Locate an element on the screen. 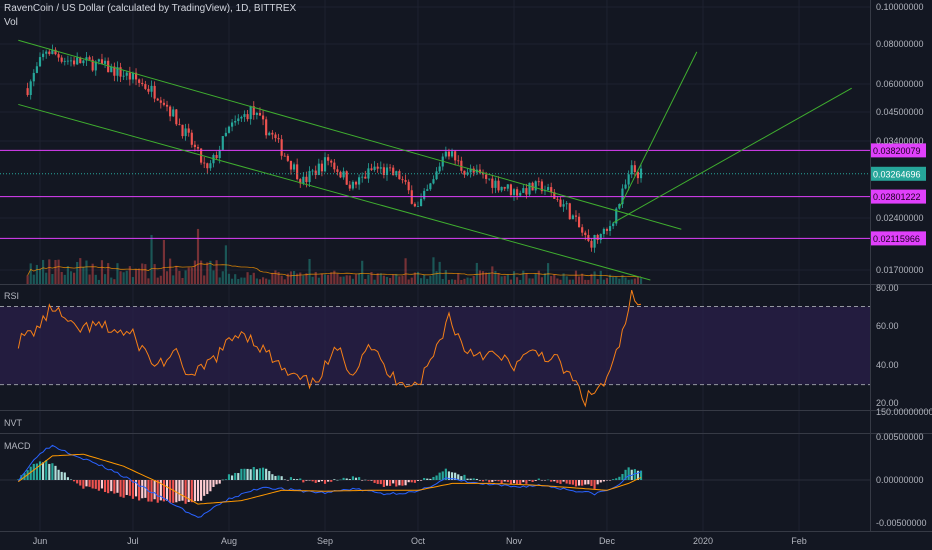  time-tick-label: Sep is located at coordinates (325, 541).